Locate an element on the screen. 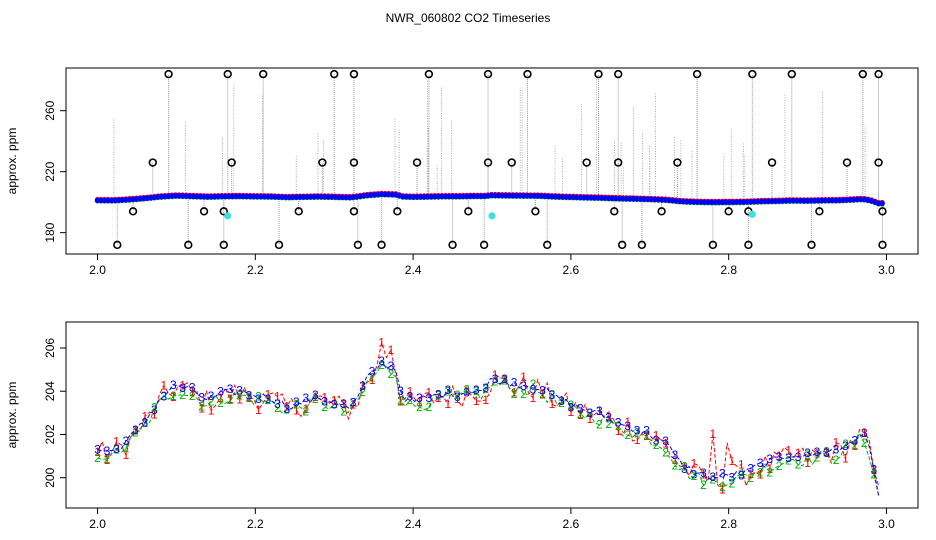 Image resolution: width=936 pixels, height=540 pixels. bottom-x-axis: 2.0 2.2 2.4 2.6 2.8 3.0 is located at coordinates (492, 519).